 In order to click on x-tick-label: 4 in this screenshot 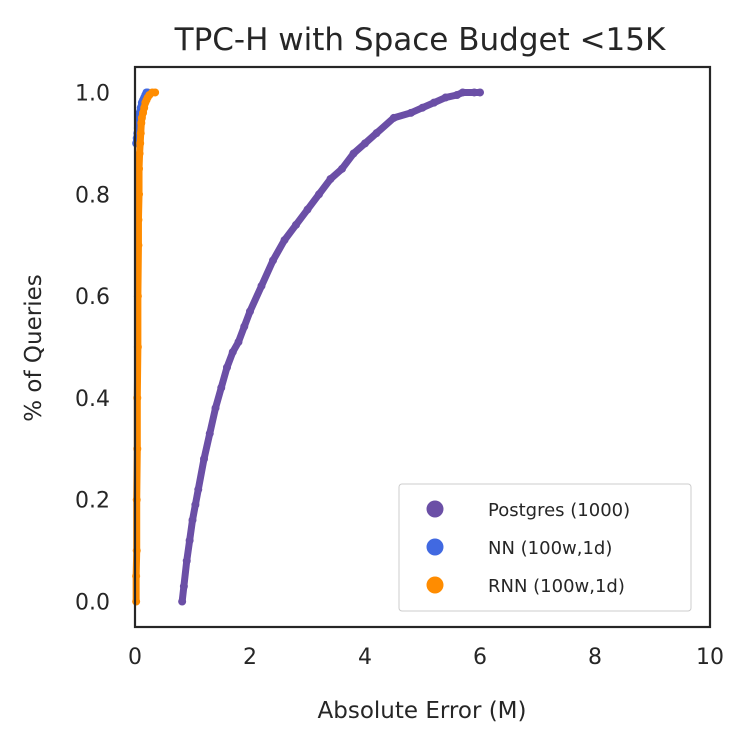, I will do `click(365, 657)`.